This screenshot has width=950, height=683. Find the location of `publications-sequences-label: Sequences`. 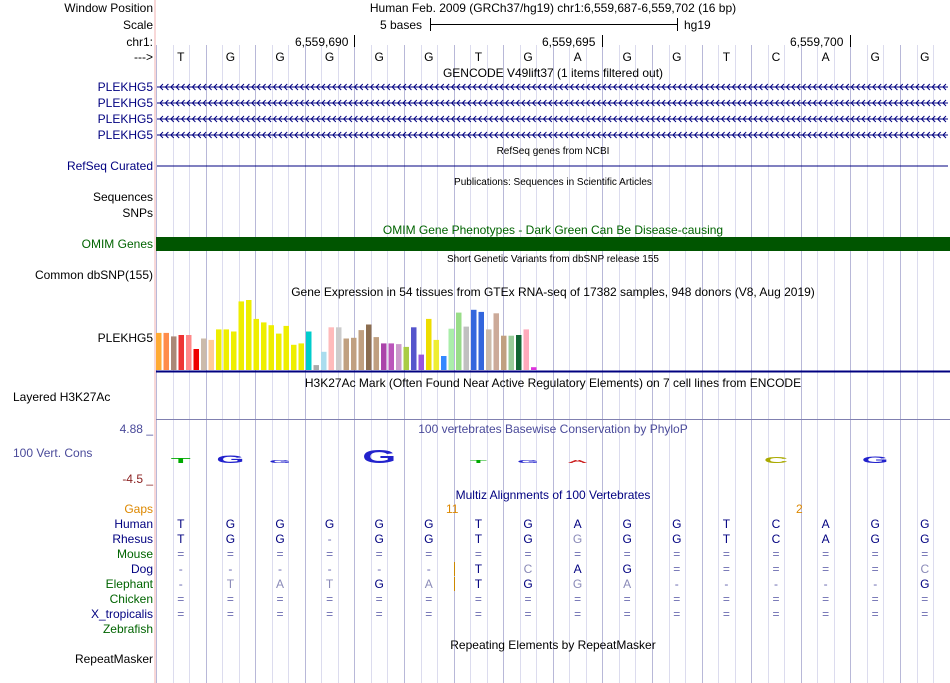

publications-sequences-label: Sequences is located at coordinates (122, 197).